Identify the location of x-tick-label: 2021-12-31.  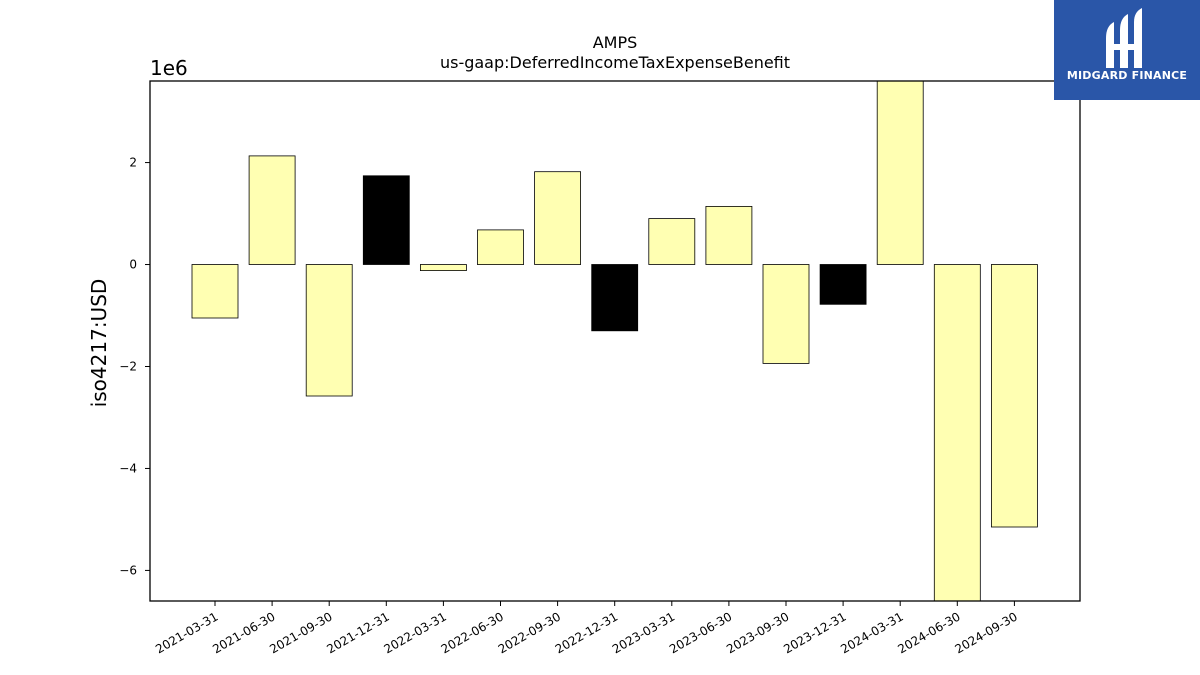
(357, 632).